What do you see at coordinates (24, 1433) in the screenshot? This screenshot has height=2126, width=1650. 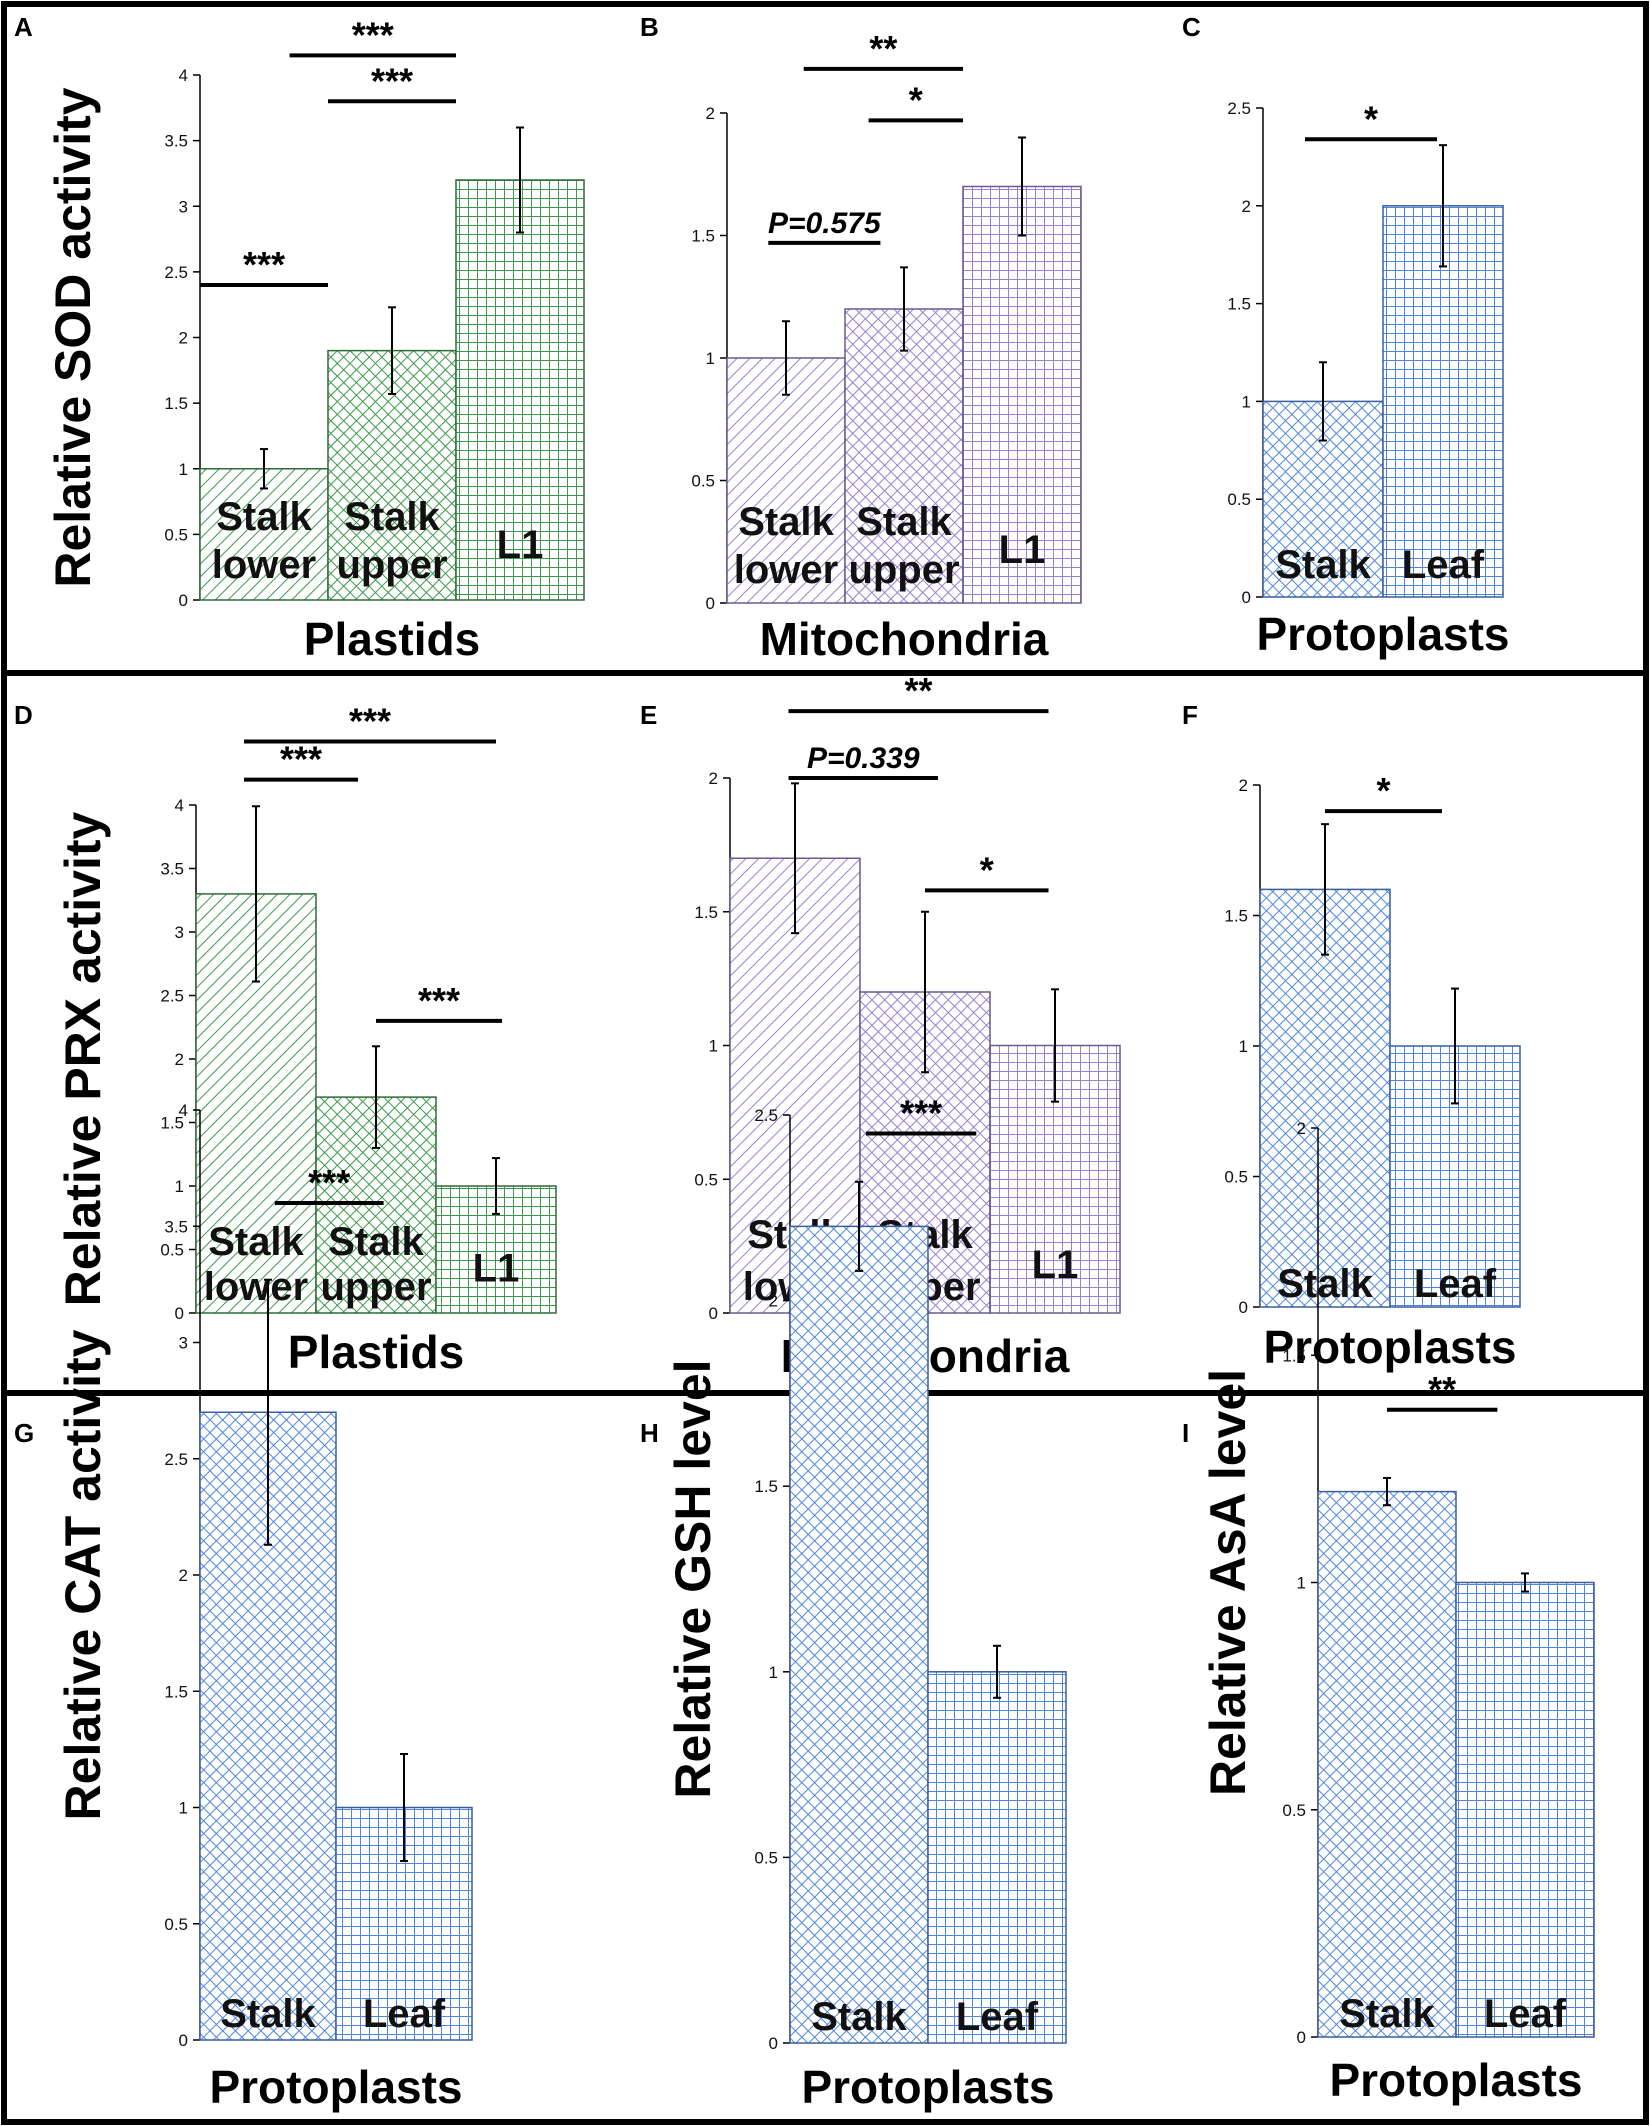 I see `panel-letter-g: G` at bounding box center [24, 1433].